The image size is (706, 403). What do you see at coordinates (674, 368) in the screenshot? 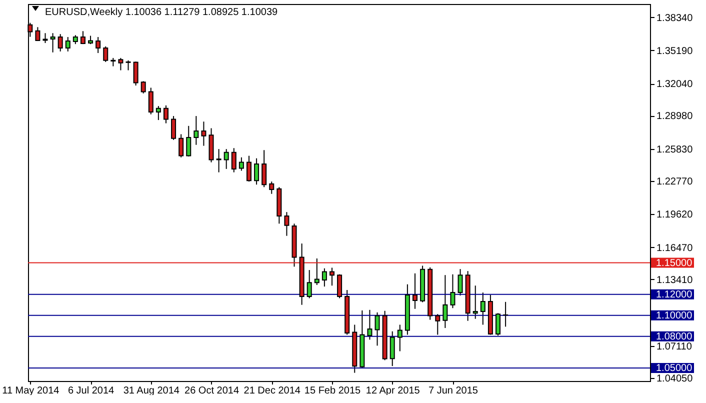
I see `ref-line-label: 1.05000` at bounding box center [674, 368].